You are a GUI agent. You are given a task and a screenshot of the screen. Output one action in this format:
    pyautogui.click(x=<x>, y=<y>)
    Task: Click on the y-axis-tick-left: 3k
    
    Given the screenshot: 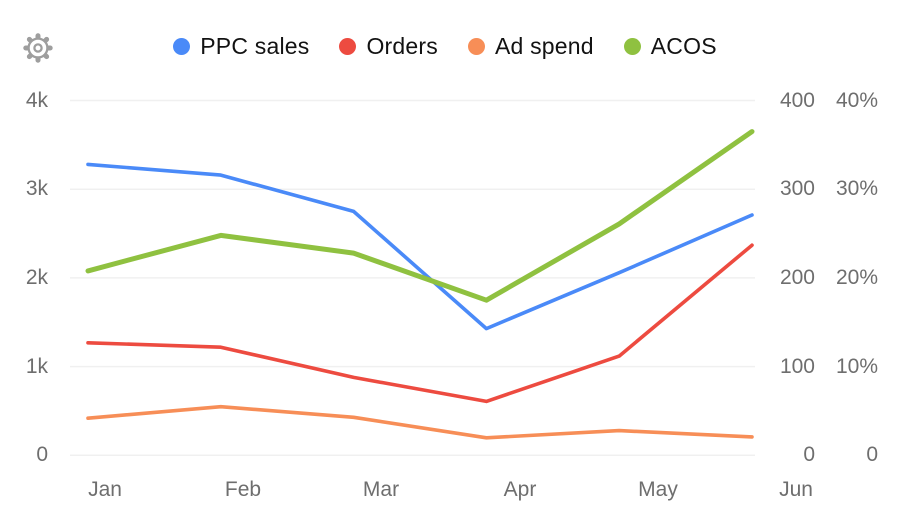 What is the action you would take?
    pyautogui.click(x=36, y=189)
    